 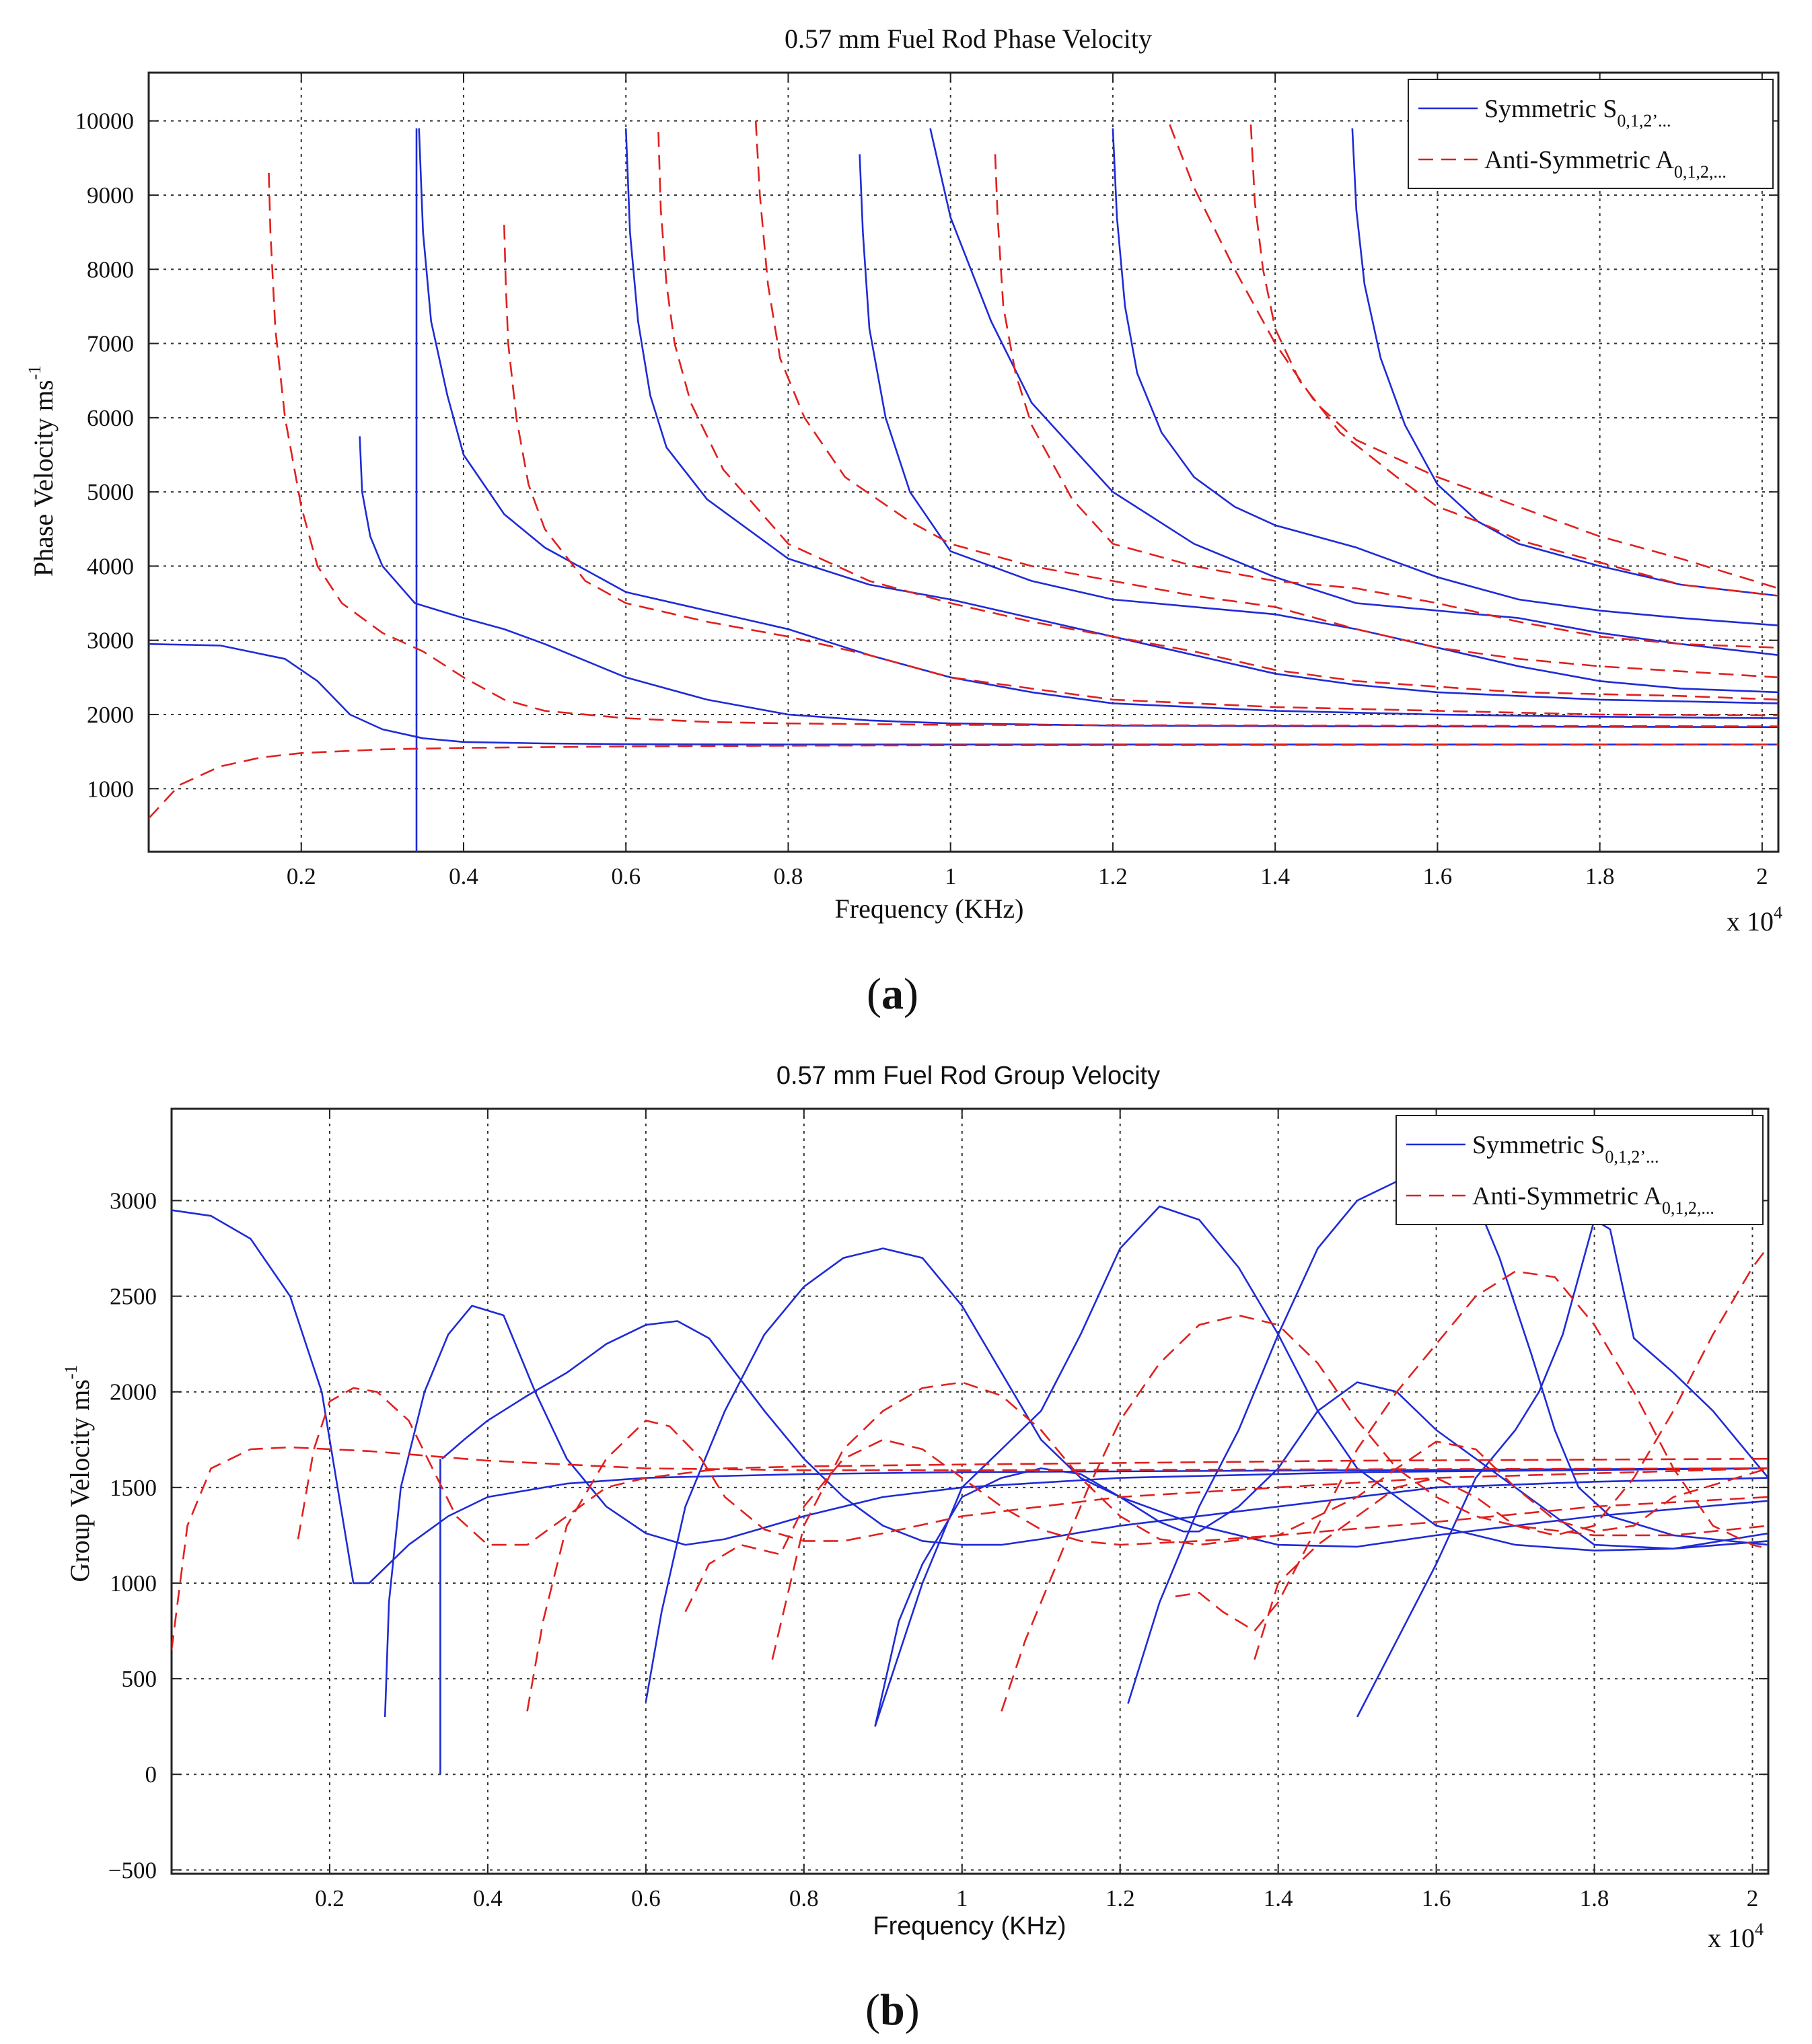 What do you see at coordinates (133, 1392) in the screenshot?
I see `y-tick-label: 2000` at bounding box center [133, 1392].